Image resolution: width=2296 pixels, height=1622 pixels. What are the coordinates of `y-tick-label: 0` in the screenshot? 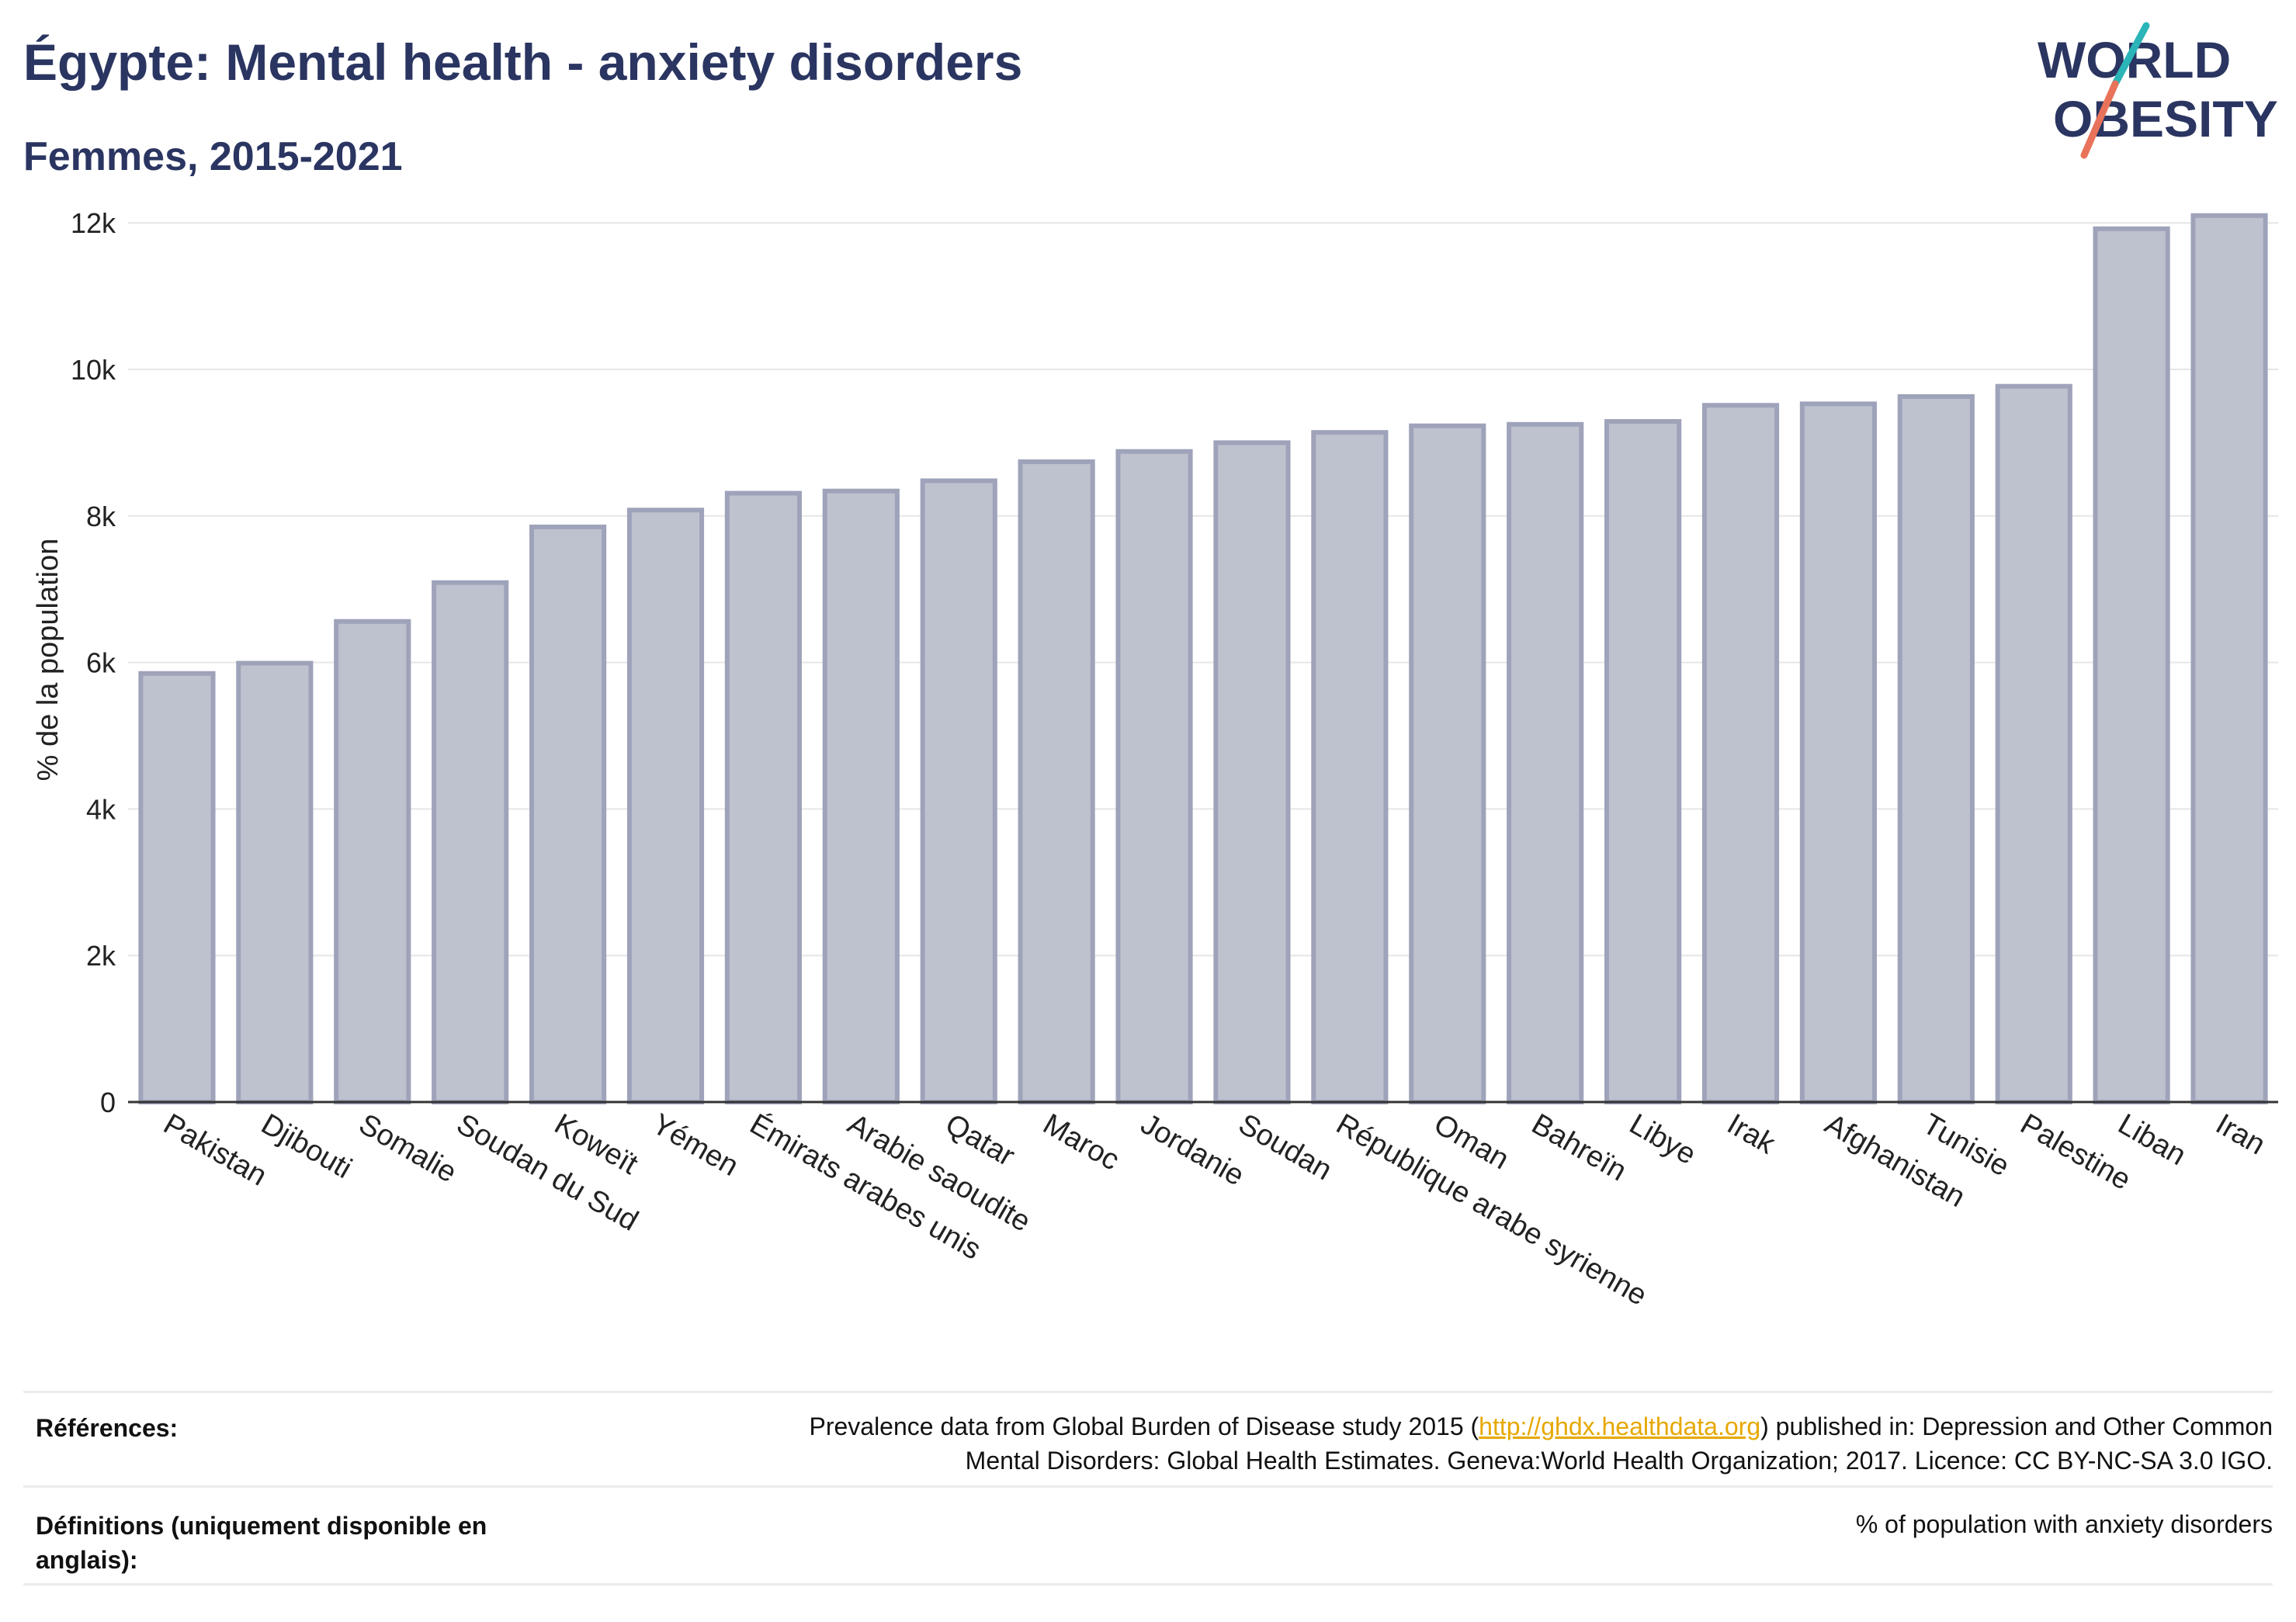 It's located at (108, 1102).